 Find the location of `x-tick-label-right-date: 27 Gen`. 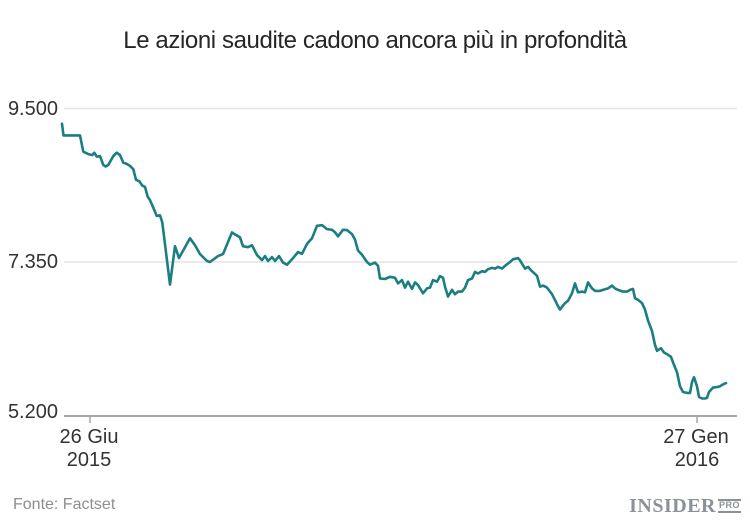

x-tick-label-right-date: 27 Gen is located at coordinates (696, 437).